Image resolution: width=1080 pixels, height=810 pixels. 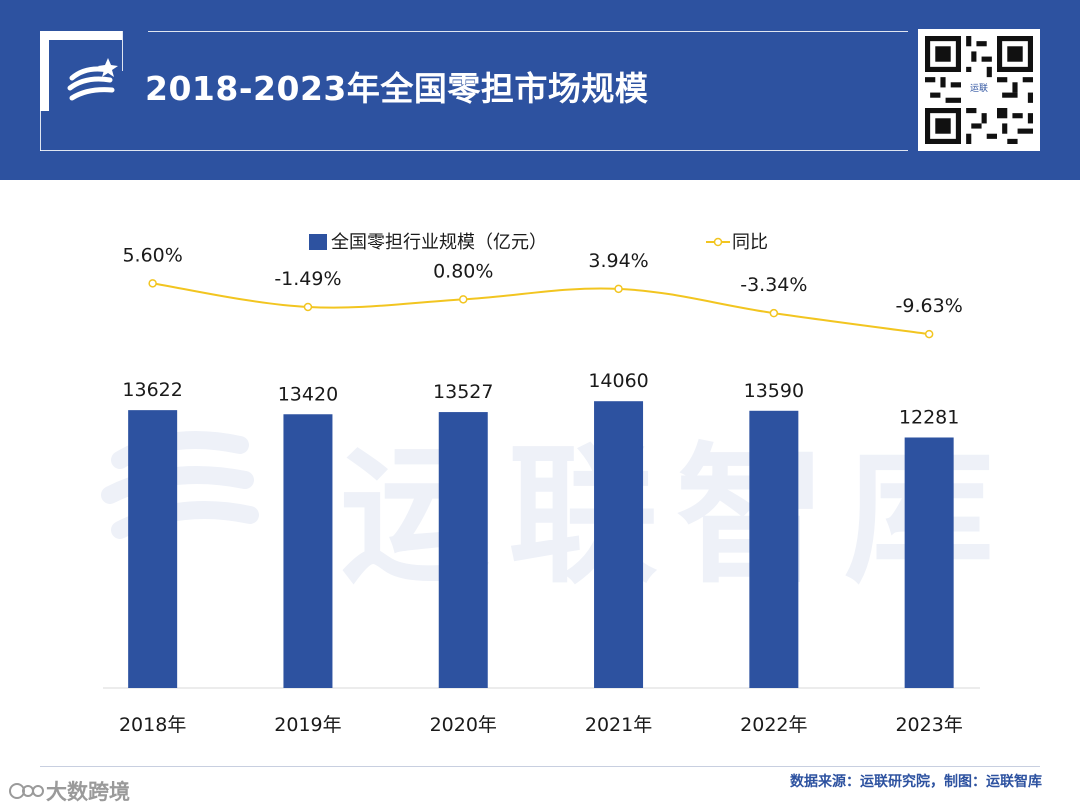 I want to click on legend-item-bar: 全国零担行业规模（亿元）, so click(x=428, y=243).